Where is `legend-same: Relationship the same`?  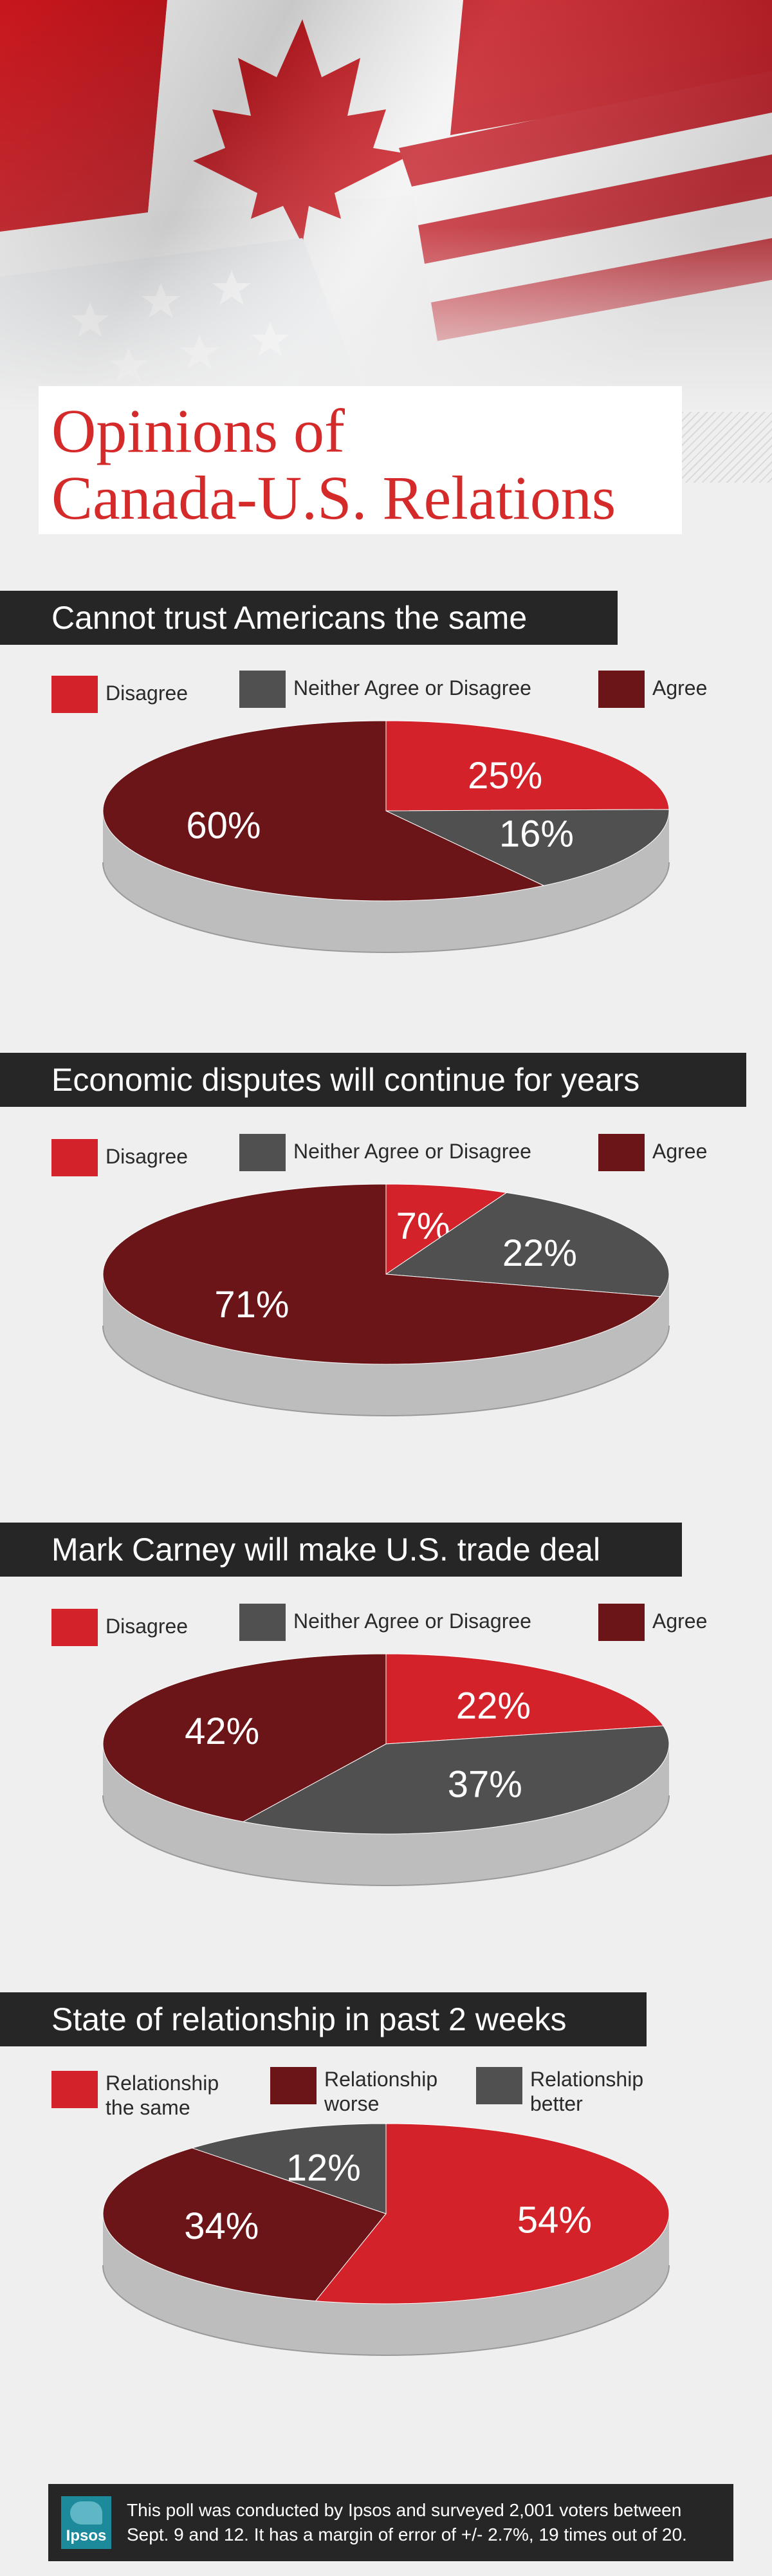 legend-same: Relationship the same is located at coordinates (135, 2095).